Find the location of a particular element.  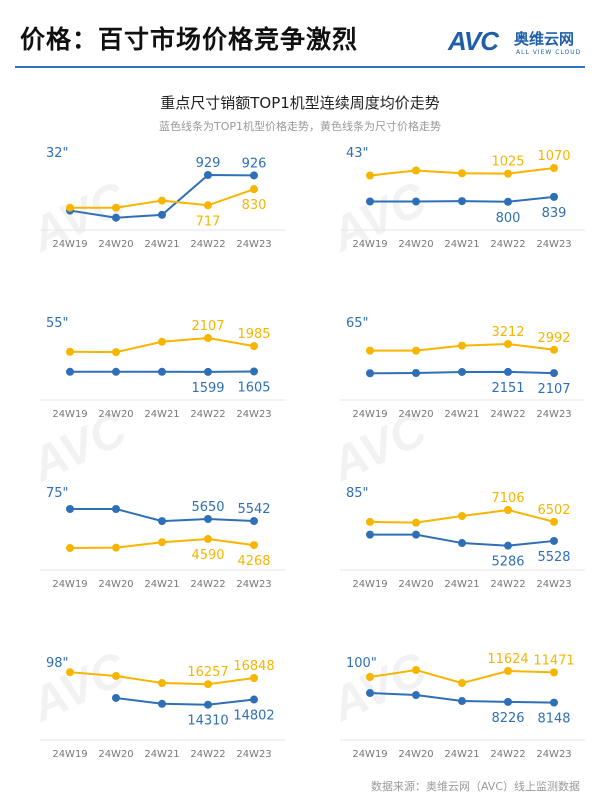

data-label: 2992 is located at coordinates (553, 338).